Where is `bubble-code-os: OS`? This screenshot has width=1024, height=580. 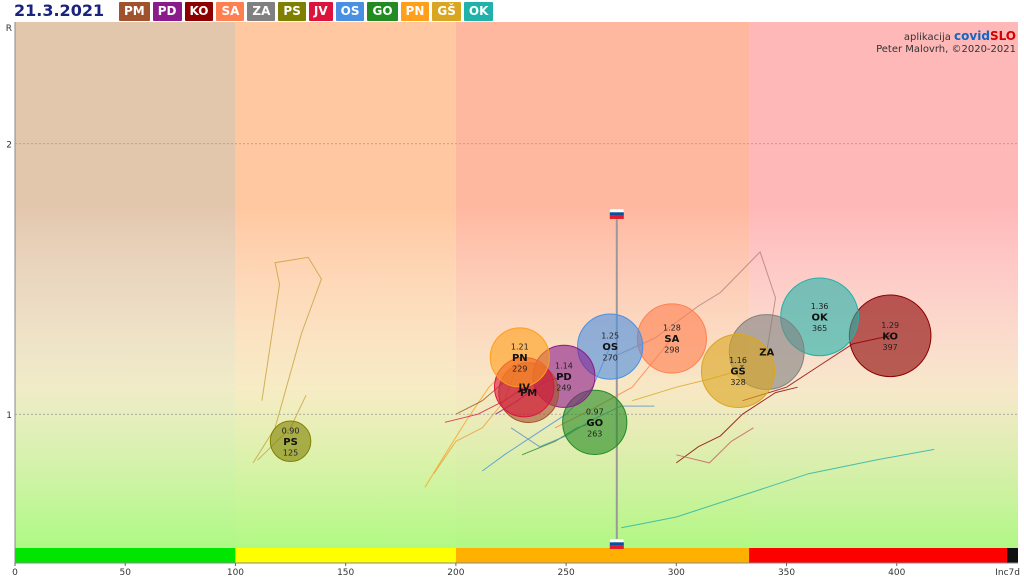
bubble-code-os: OS is located at coordinates (610, 347).